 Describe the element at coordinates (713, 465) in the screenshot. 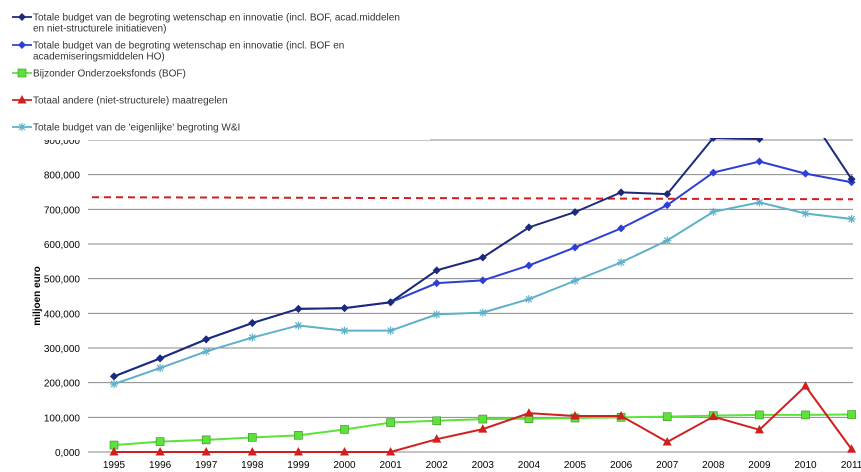

I see `x-tick-label: 2008` at that location.